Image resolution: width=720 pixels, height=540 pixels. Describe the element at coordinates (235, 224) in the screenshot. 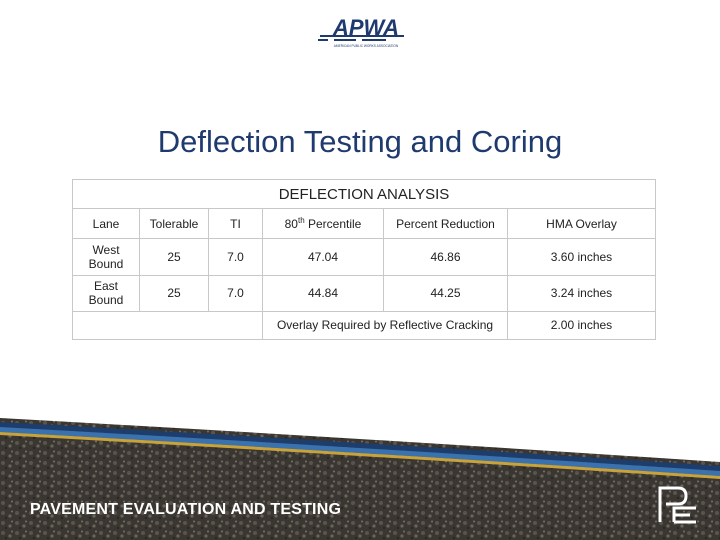

I see `header-ti: TI` at that location.